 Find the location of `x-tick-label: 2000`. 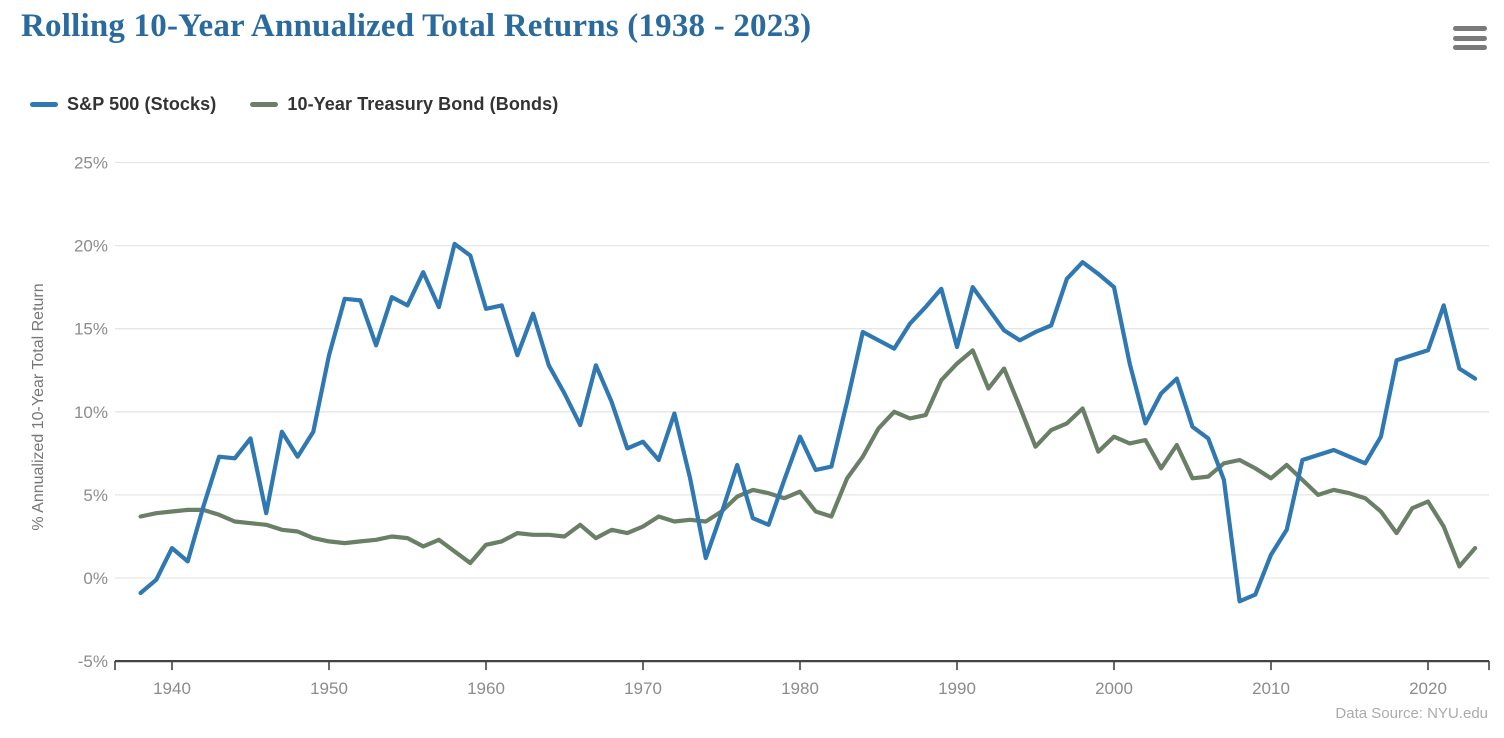

x-tick-label: 2000 is located at coordinates (1114, 688).